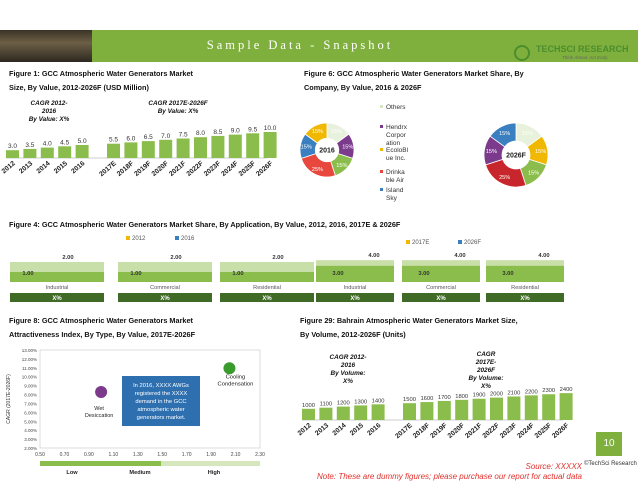  Describe the element at coordinates (582, 49) in the screenshot. I see `logo-text: TECHSCI RESEARCH` at that location.